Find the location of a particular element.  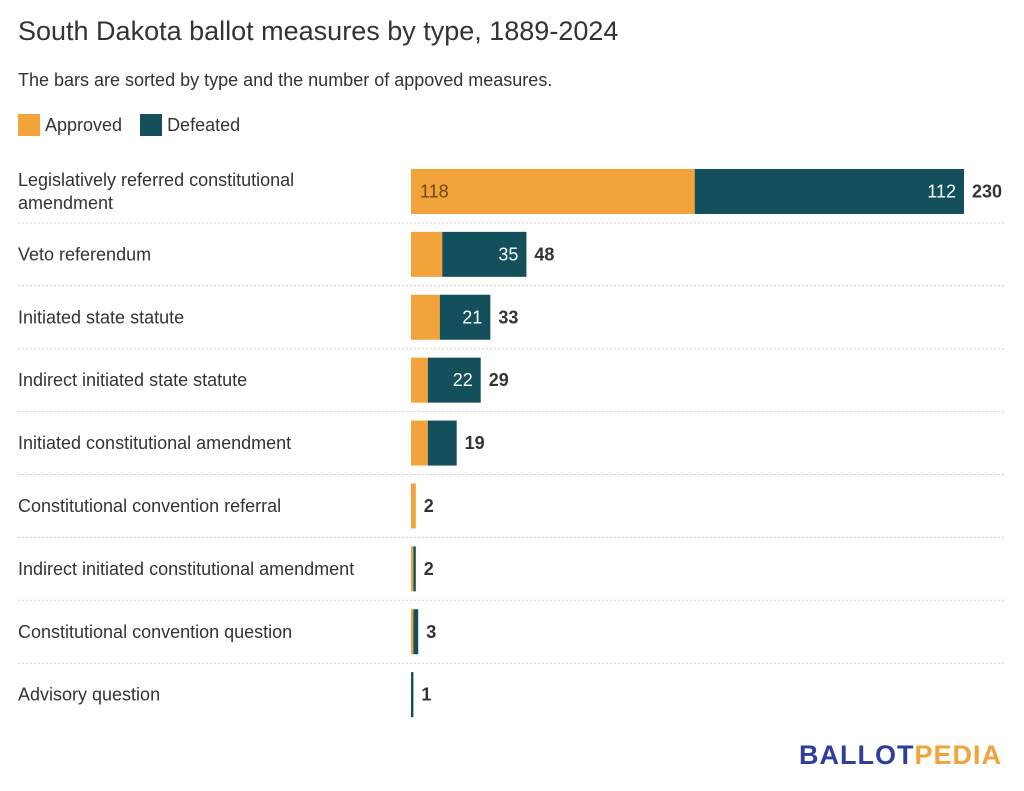

category-label: Veto referendum is located at coordinates (84, 254).